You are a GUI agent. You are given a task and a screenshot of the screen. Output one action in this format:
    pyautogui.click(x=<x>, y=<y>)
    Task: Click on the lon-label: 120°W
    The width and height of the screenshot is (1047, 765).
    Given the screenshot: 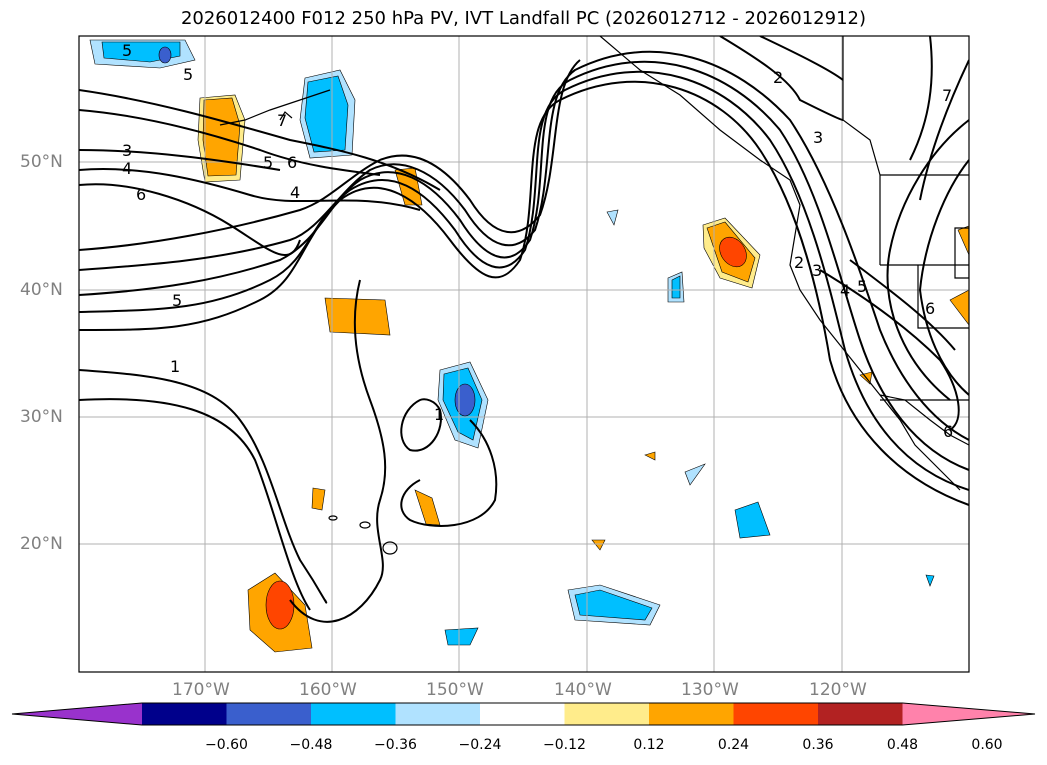 What is the action you would take?
    pyautogui.click(x=838, y=690)
    